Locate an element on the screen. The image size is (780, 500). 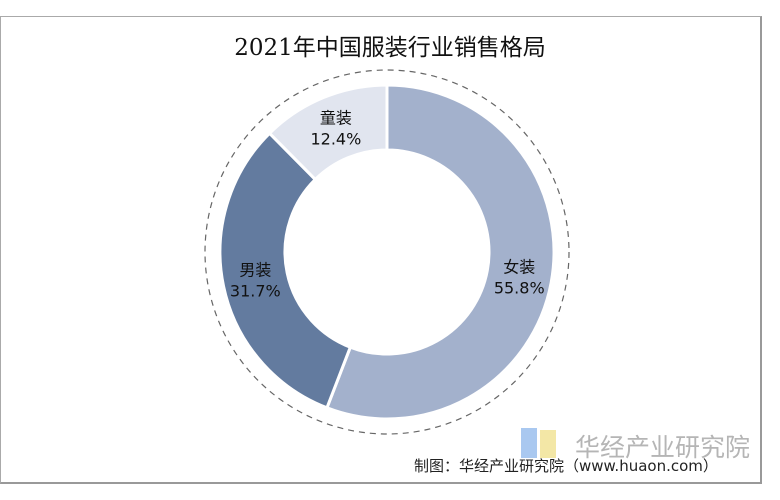
watermark: 华经产业研究院 is located at coordinates (663, 447).